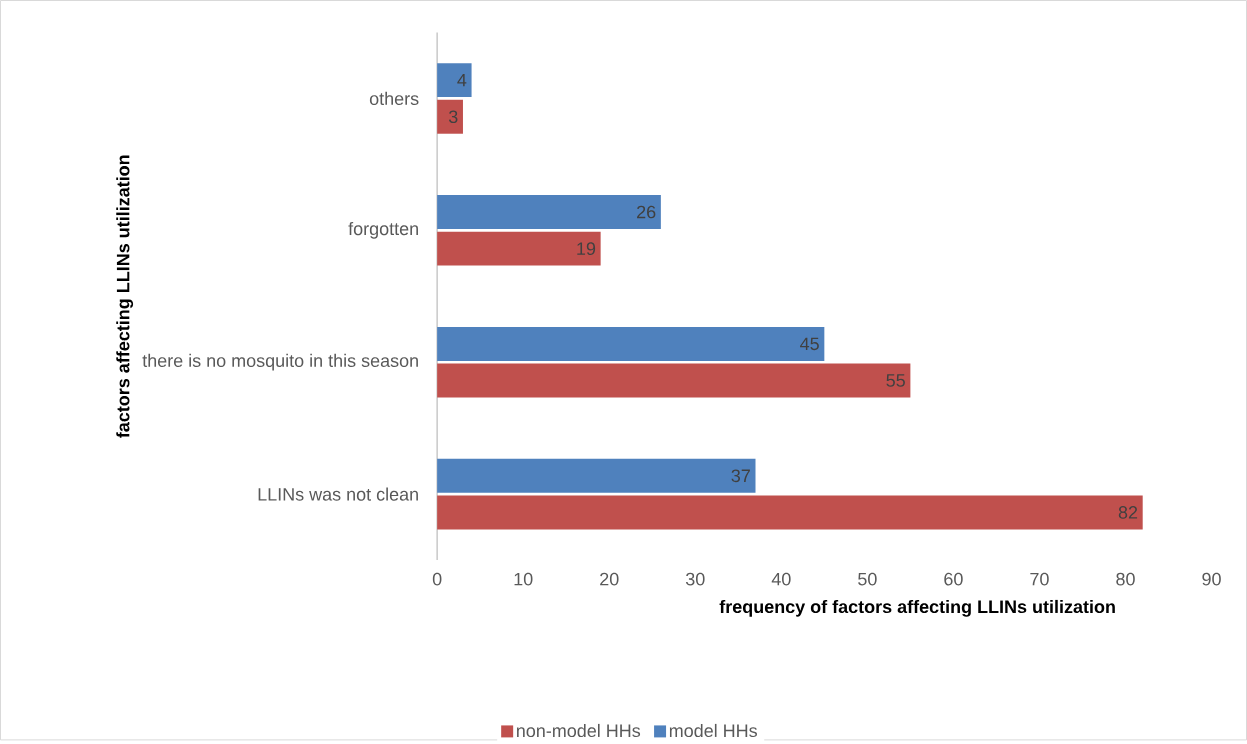 The width and height of the screenshot is (1247, 744). Describe the element at coordinates (1128, 512) in the screenshot. I see `data-label: 82` at that location.